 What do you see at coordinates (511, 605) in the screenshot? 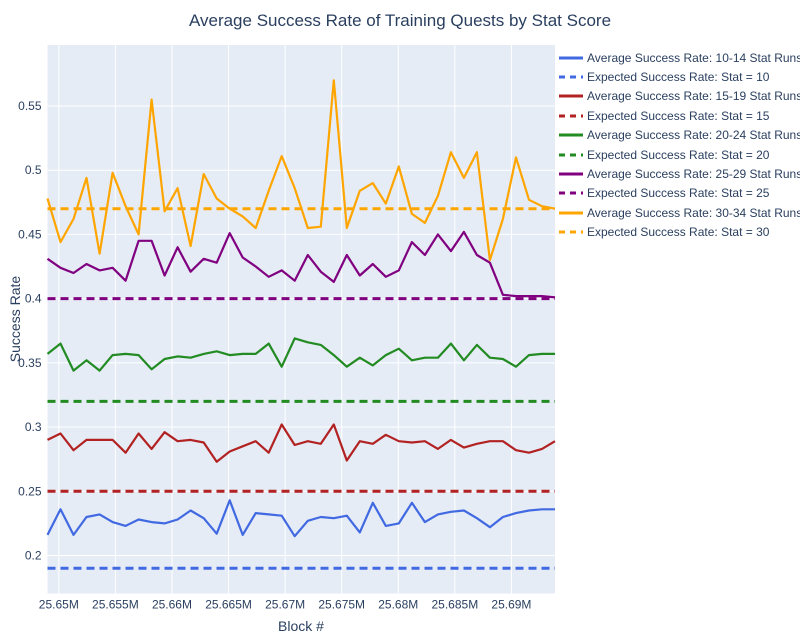
I see `x-tick-label: 25.69M` at bounding box center [511, 605].